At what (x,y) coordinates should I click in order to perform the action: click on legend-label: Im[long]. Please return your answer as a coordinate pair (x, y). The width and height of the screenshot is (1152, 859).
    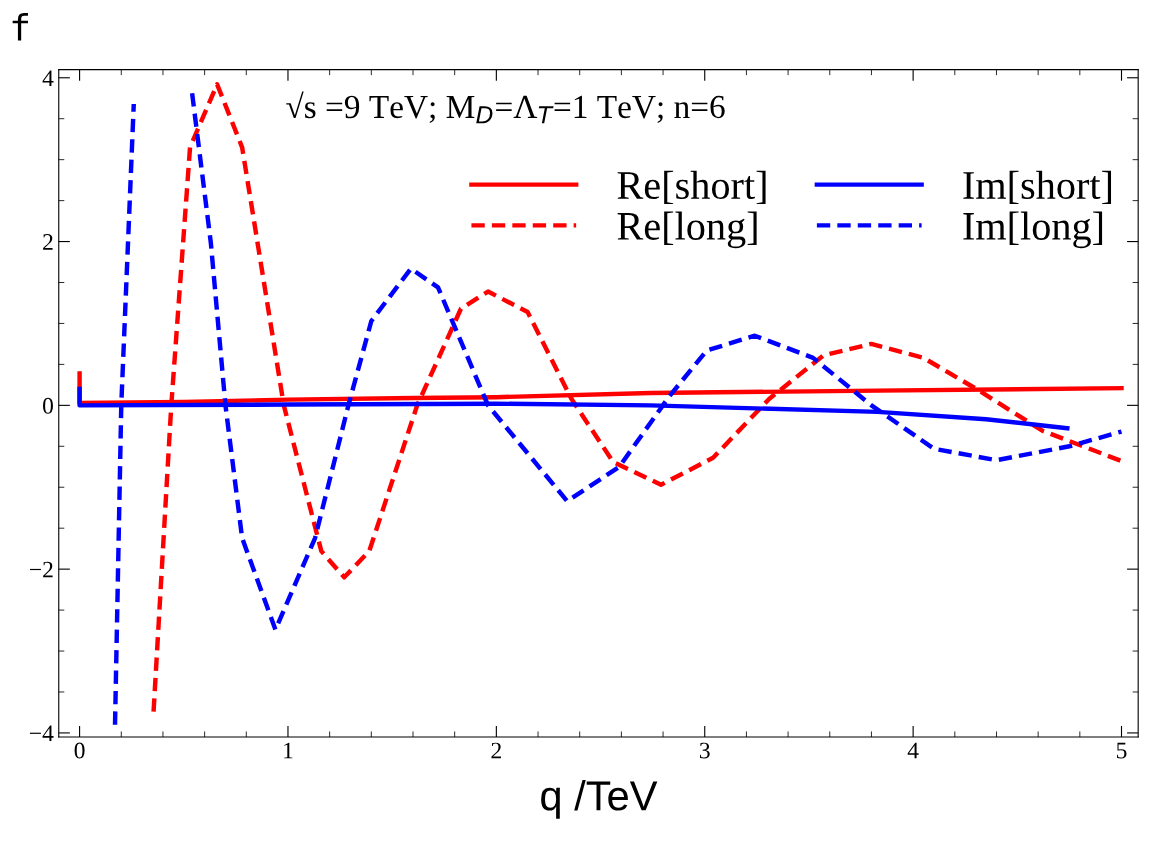
    Looking at the image, I should click on (1033, 230).